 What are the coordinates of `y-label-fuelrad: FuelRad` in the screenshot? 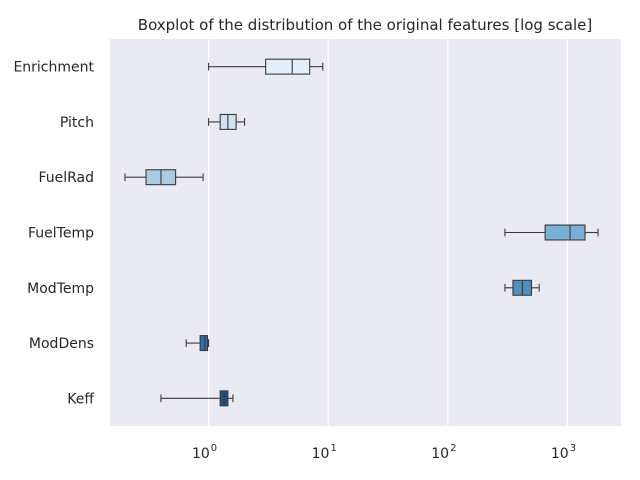 It's located at (66, 178).